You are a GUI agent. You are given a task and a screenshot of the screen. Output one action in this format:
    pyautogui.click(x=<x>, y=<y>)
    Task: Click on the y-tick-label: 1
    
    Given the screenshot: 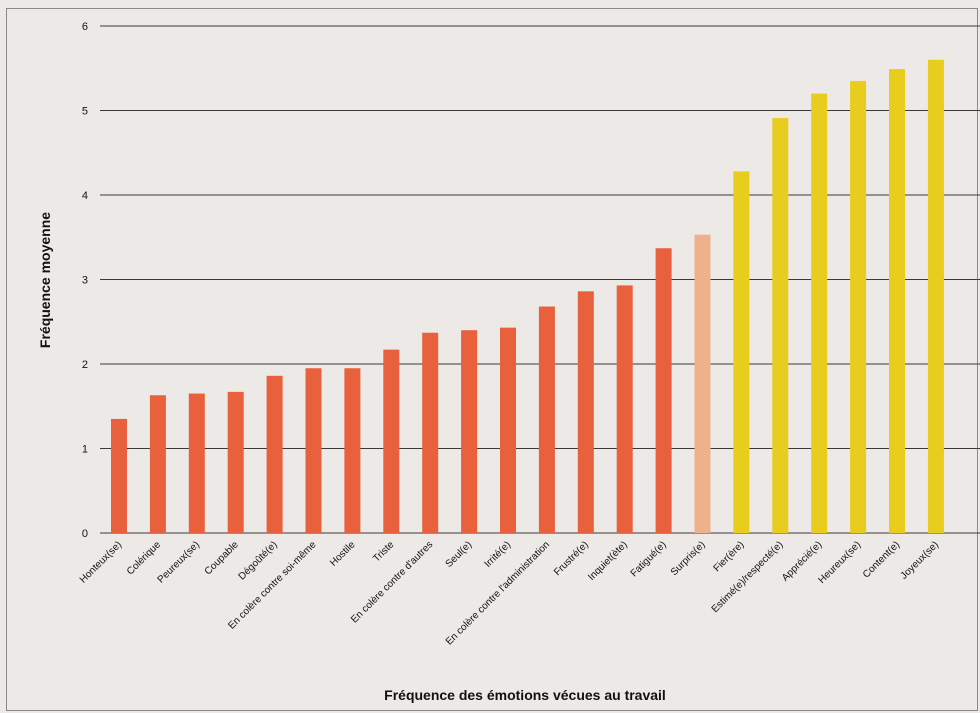 What is the action you would take?
    pyautogui.click(x=85, y=450)
    